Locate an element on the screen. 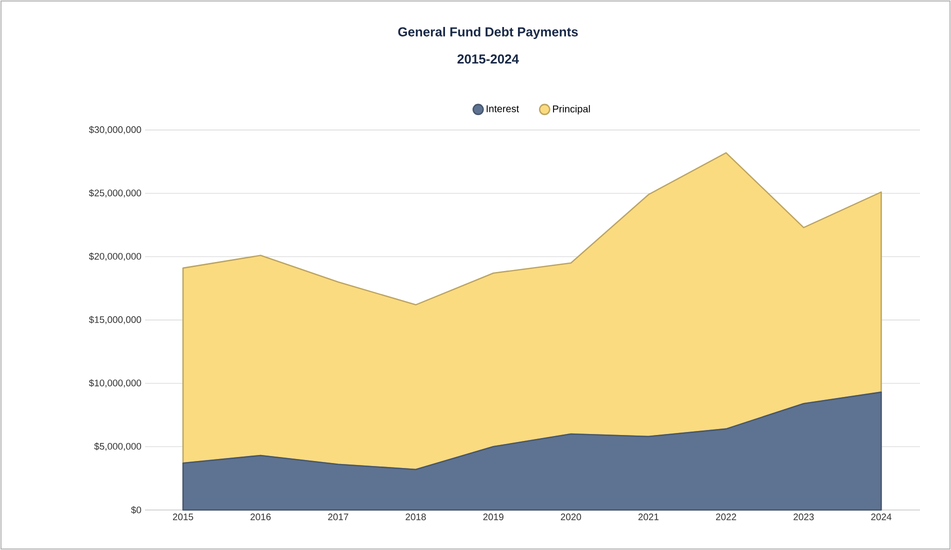  y-tick-label: $5,000,000 is located at coordinates (118, 446).